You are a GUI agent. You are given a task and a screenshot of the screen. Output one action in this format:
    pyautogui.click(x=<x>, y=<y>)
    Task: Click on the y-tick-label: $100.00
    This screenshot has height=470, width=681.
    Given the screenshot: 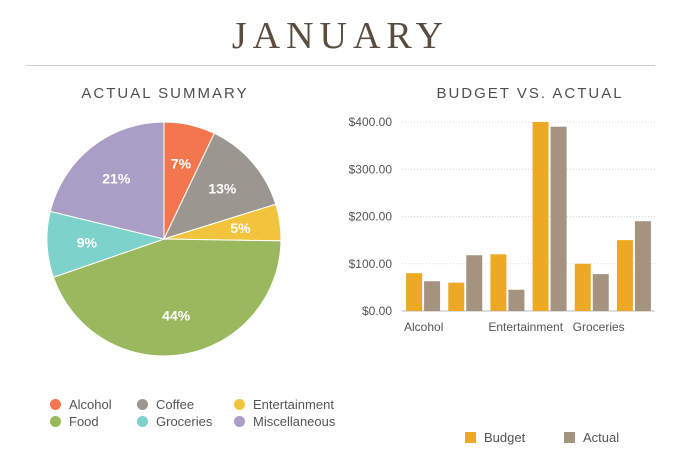 What is the action you would take?
    pyautogui.click(x=371, y=264)
    